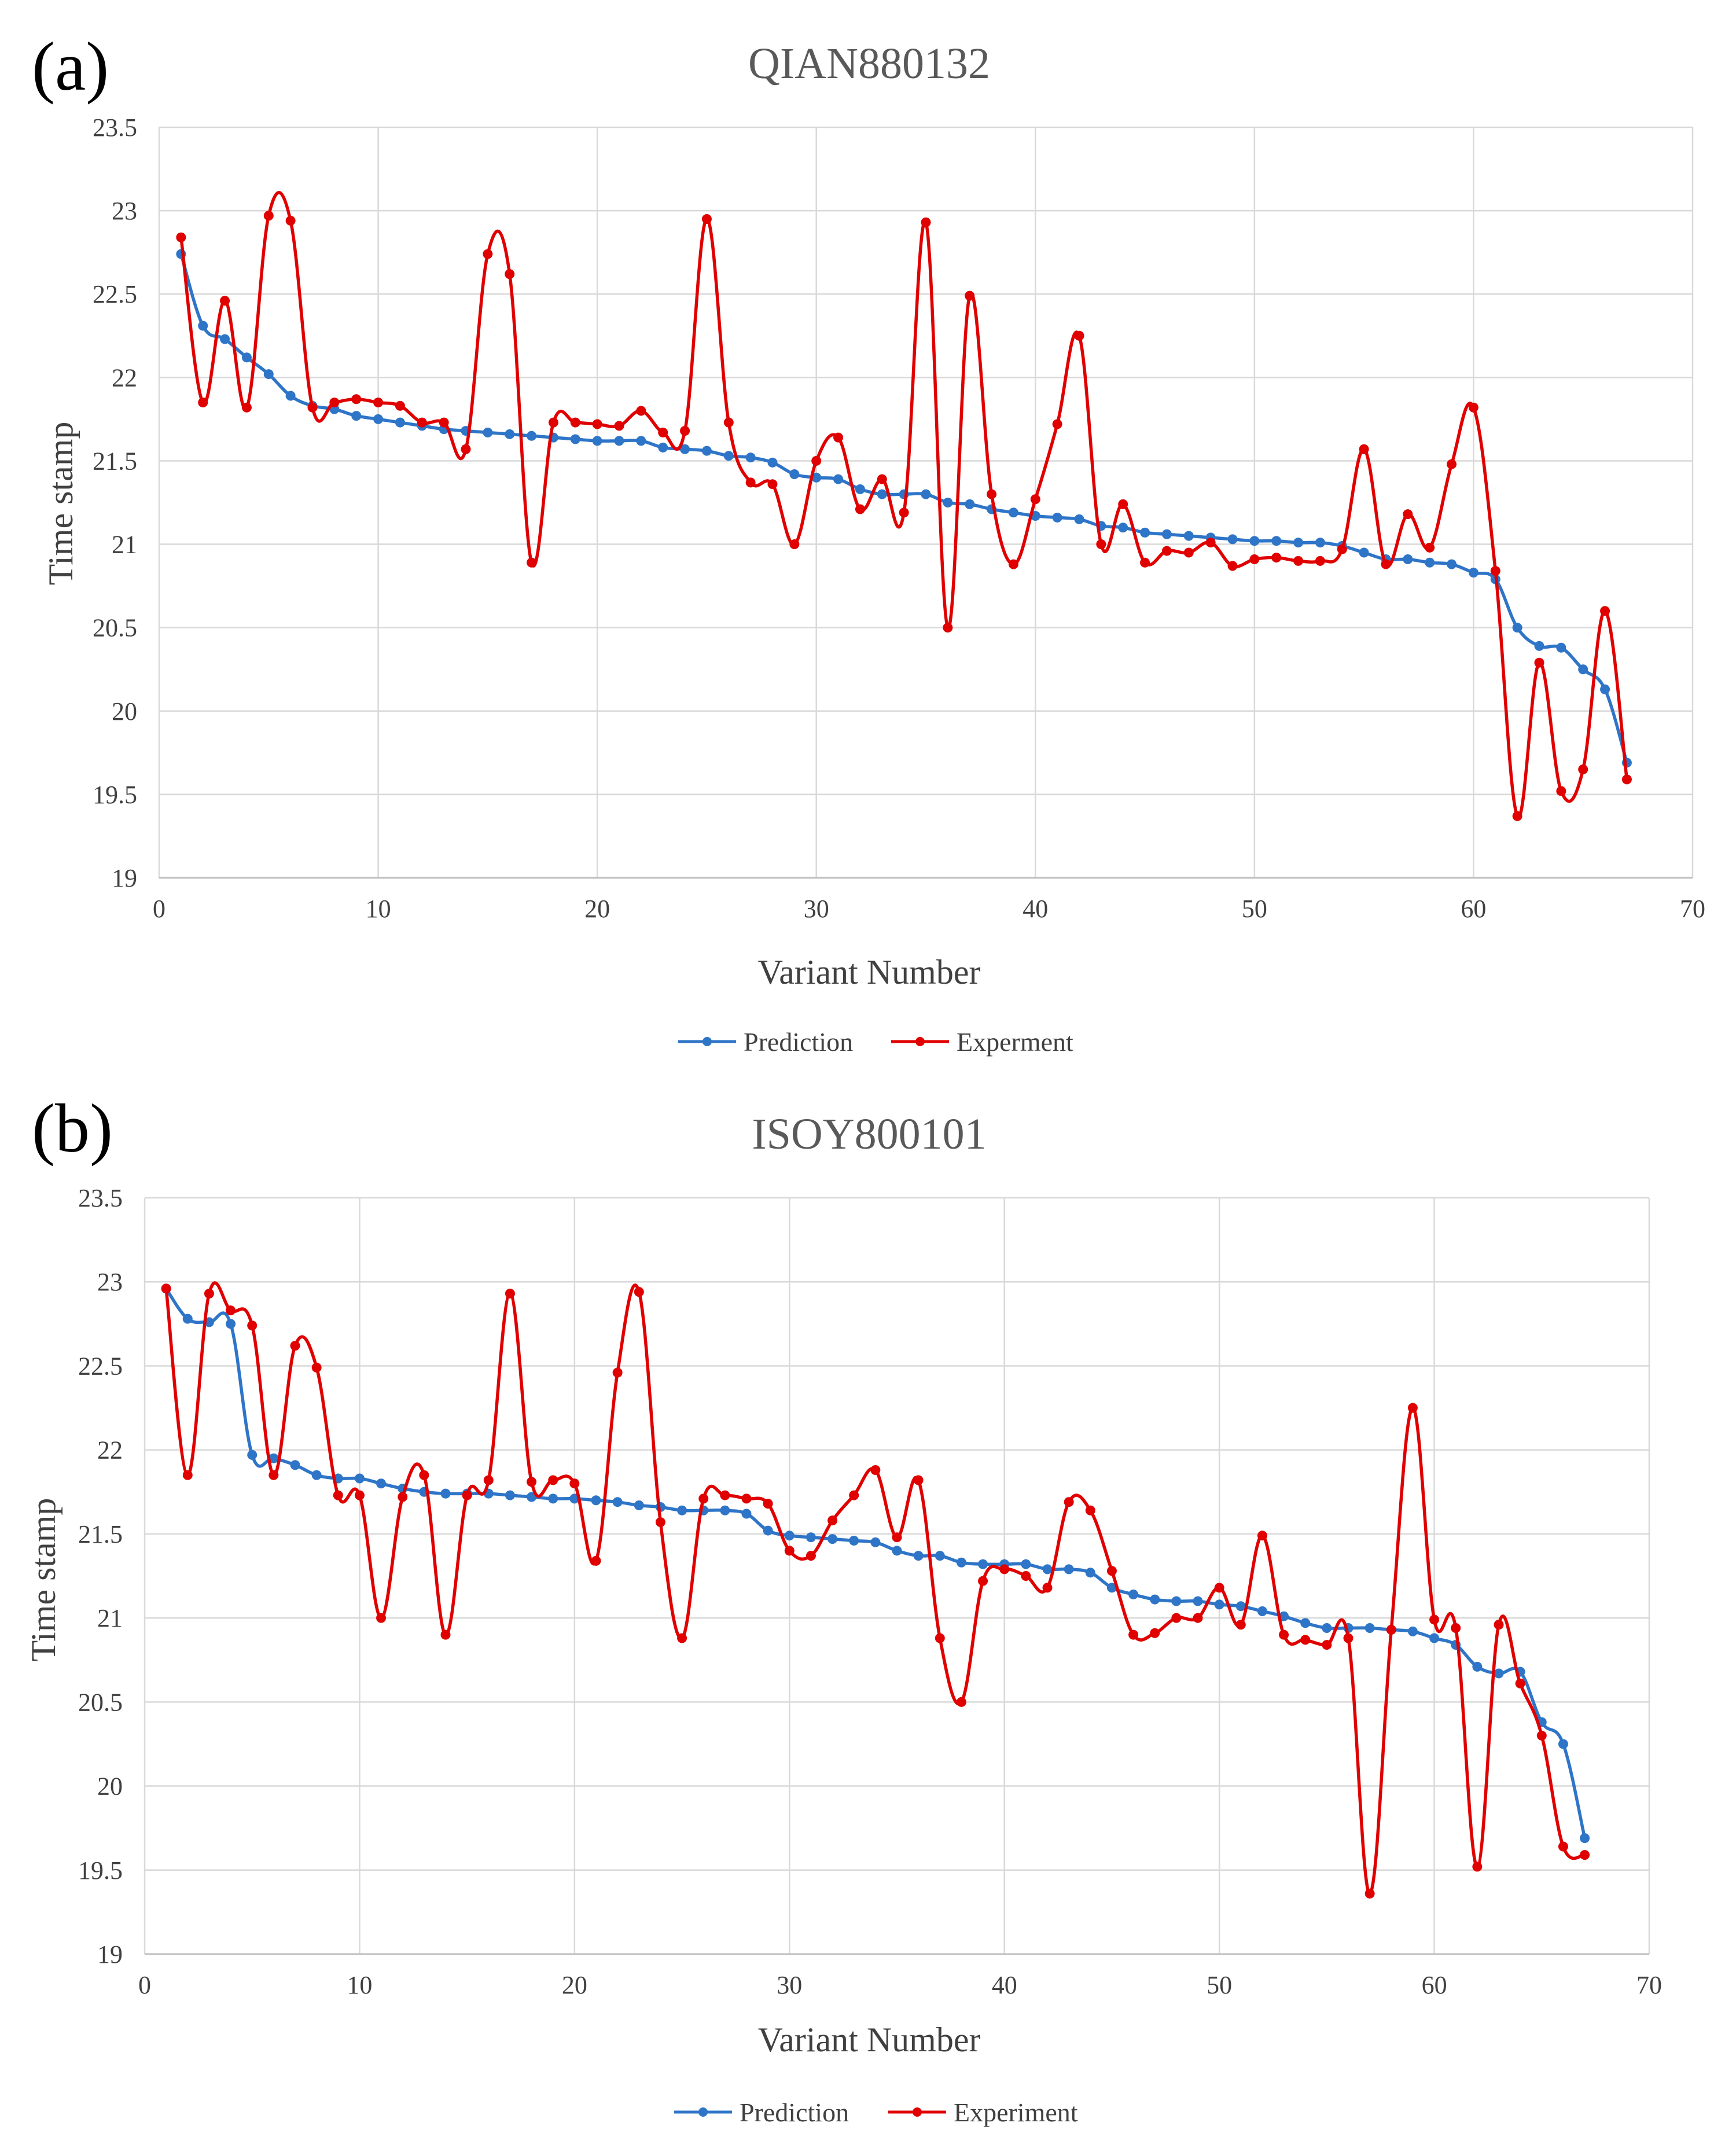 The height and width of the screenshot is (2141, 1736). What do you see at coordinates (707, 1041) in the screenshot?
I see `legend-a-prediction-marker` at bounding box center [707, 1041].